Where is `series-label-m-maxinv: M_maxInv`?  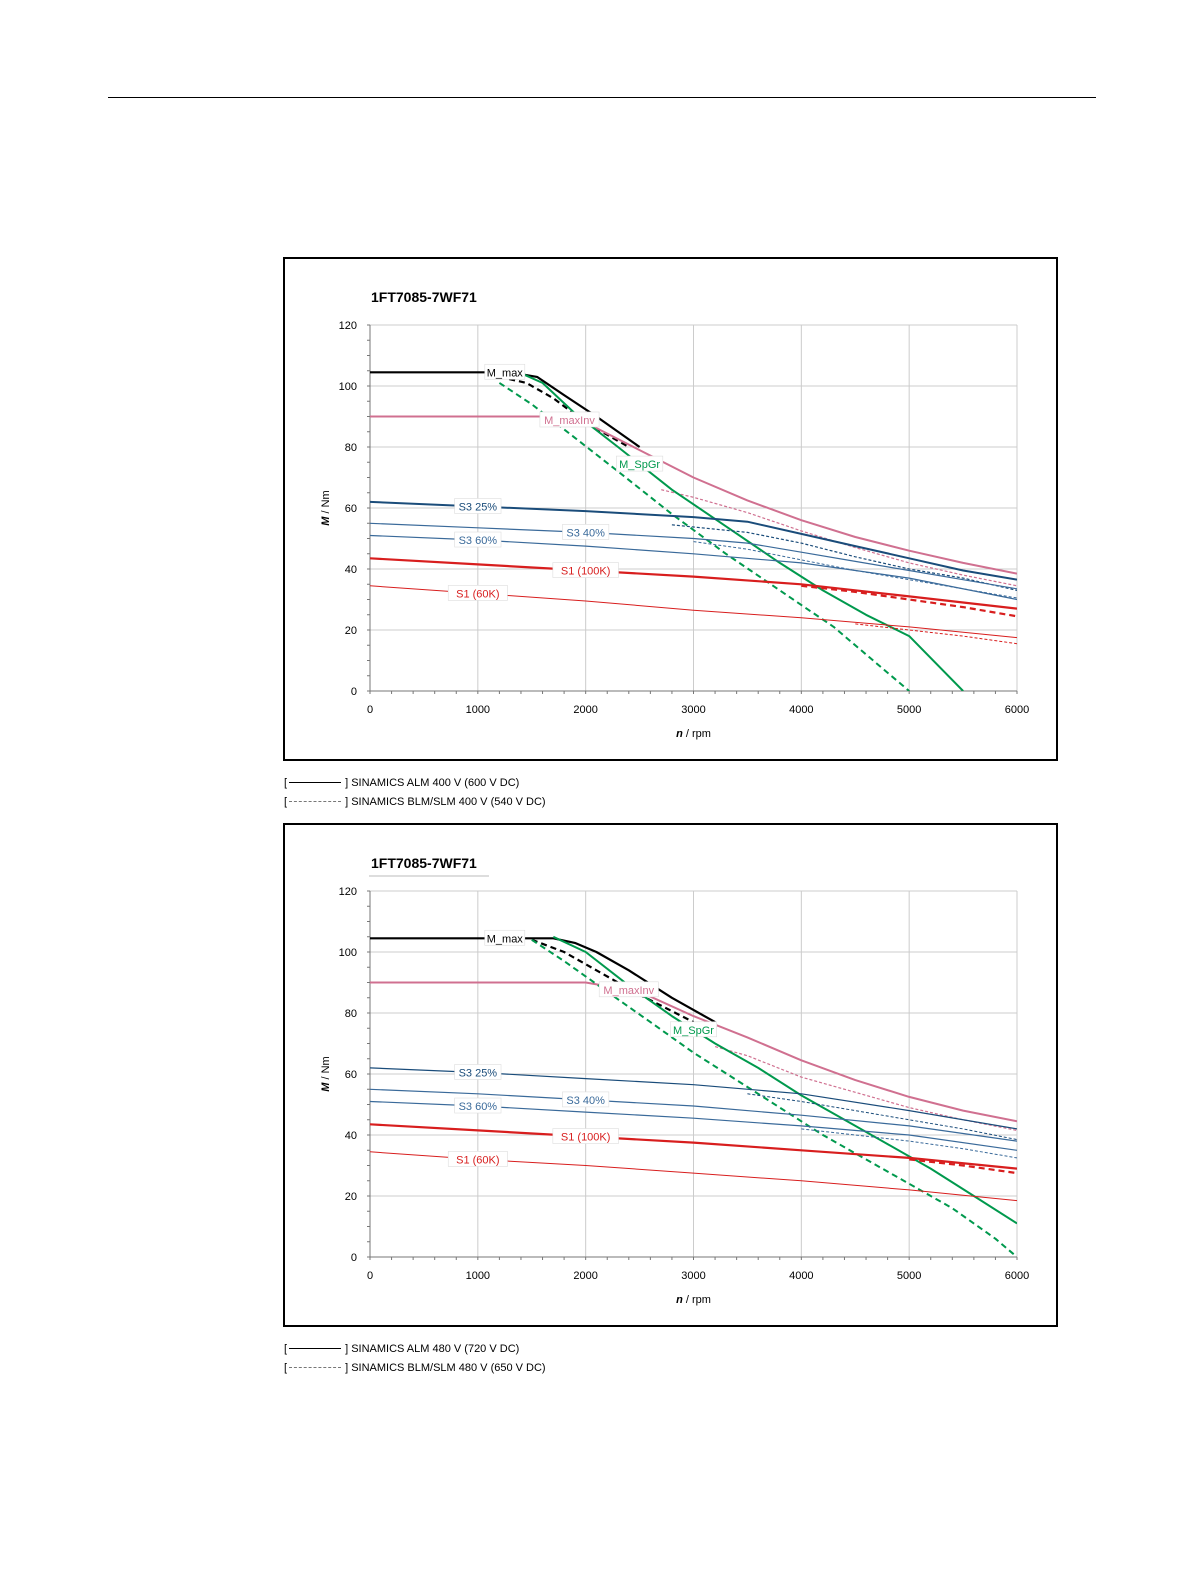 series-label-m-maxinv: M_maxInv is located at coordinates (569, 421).